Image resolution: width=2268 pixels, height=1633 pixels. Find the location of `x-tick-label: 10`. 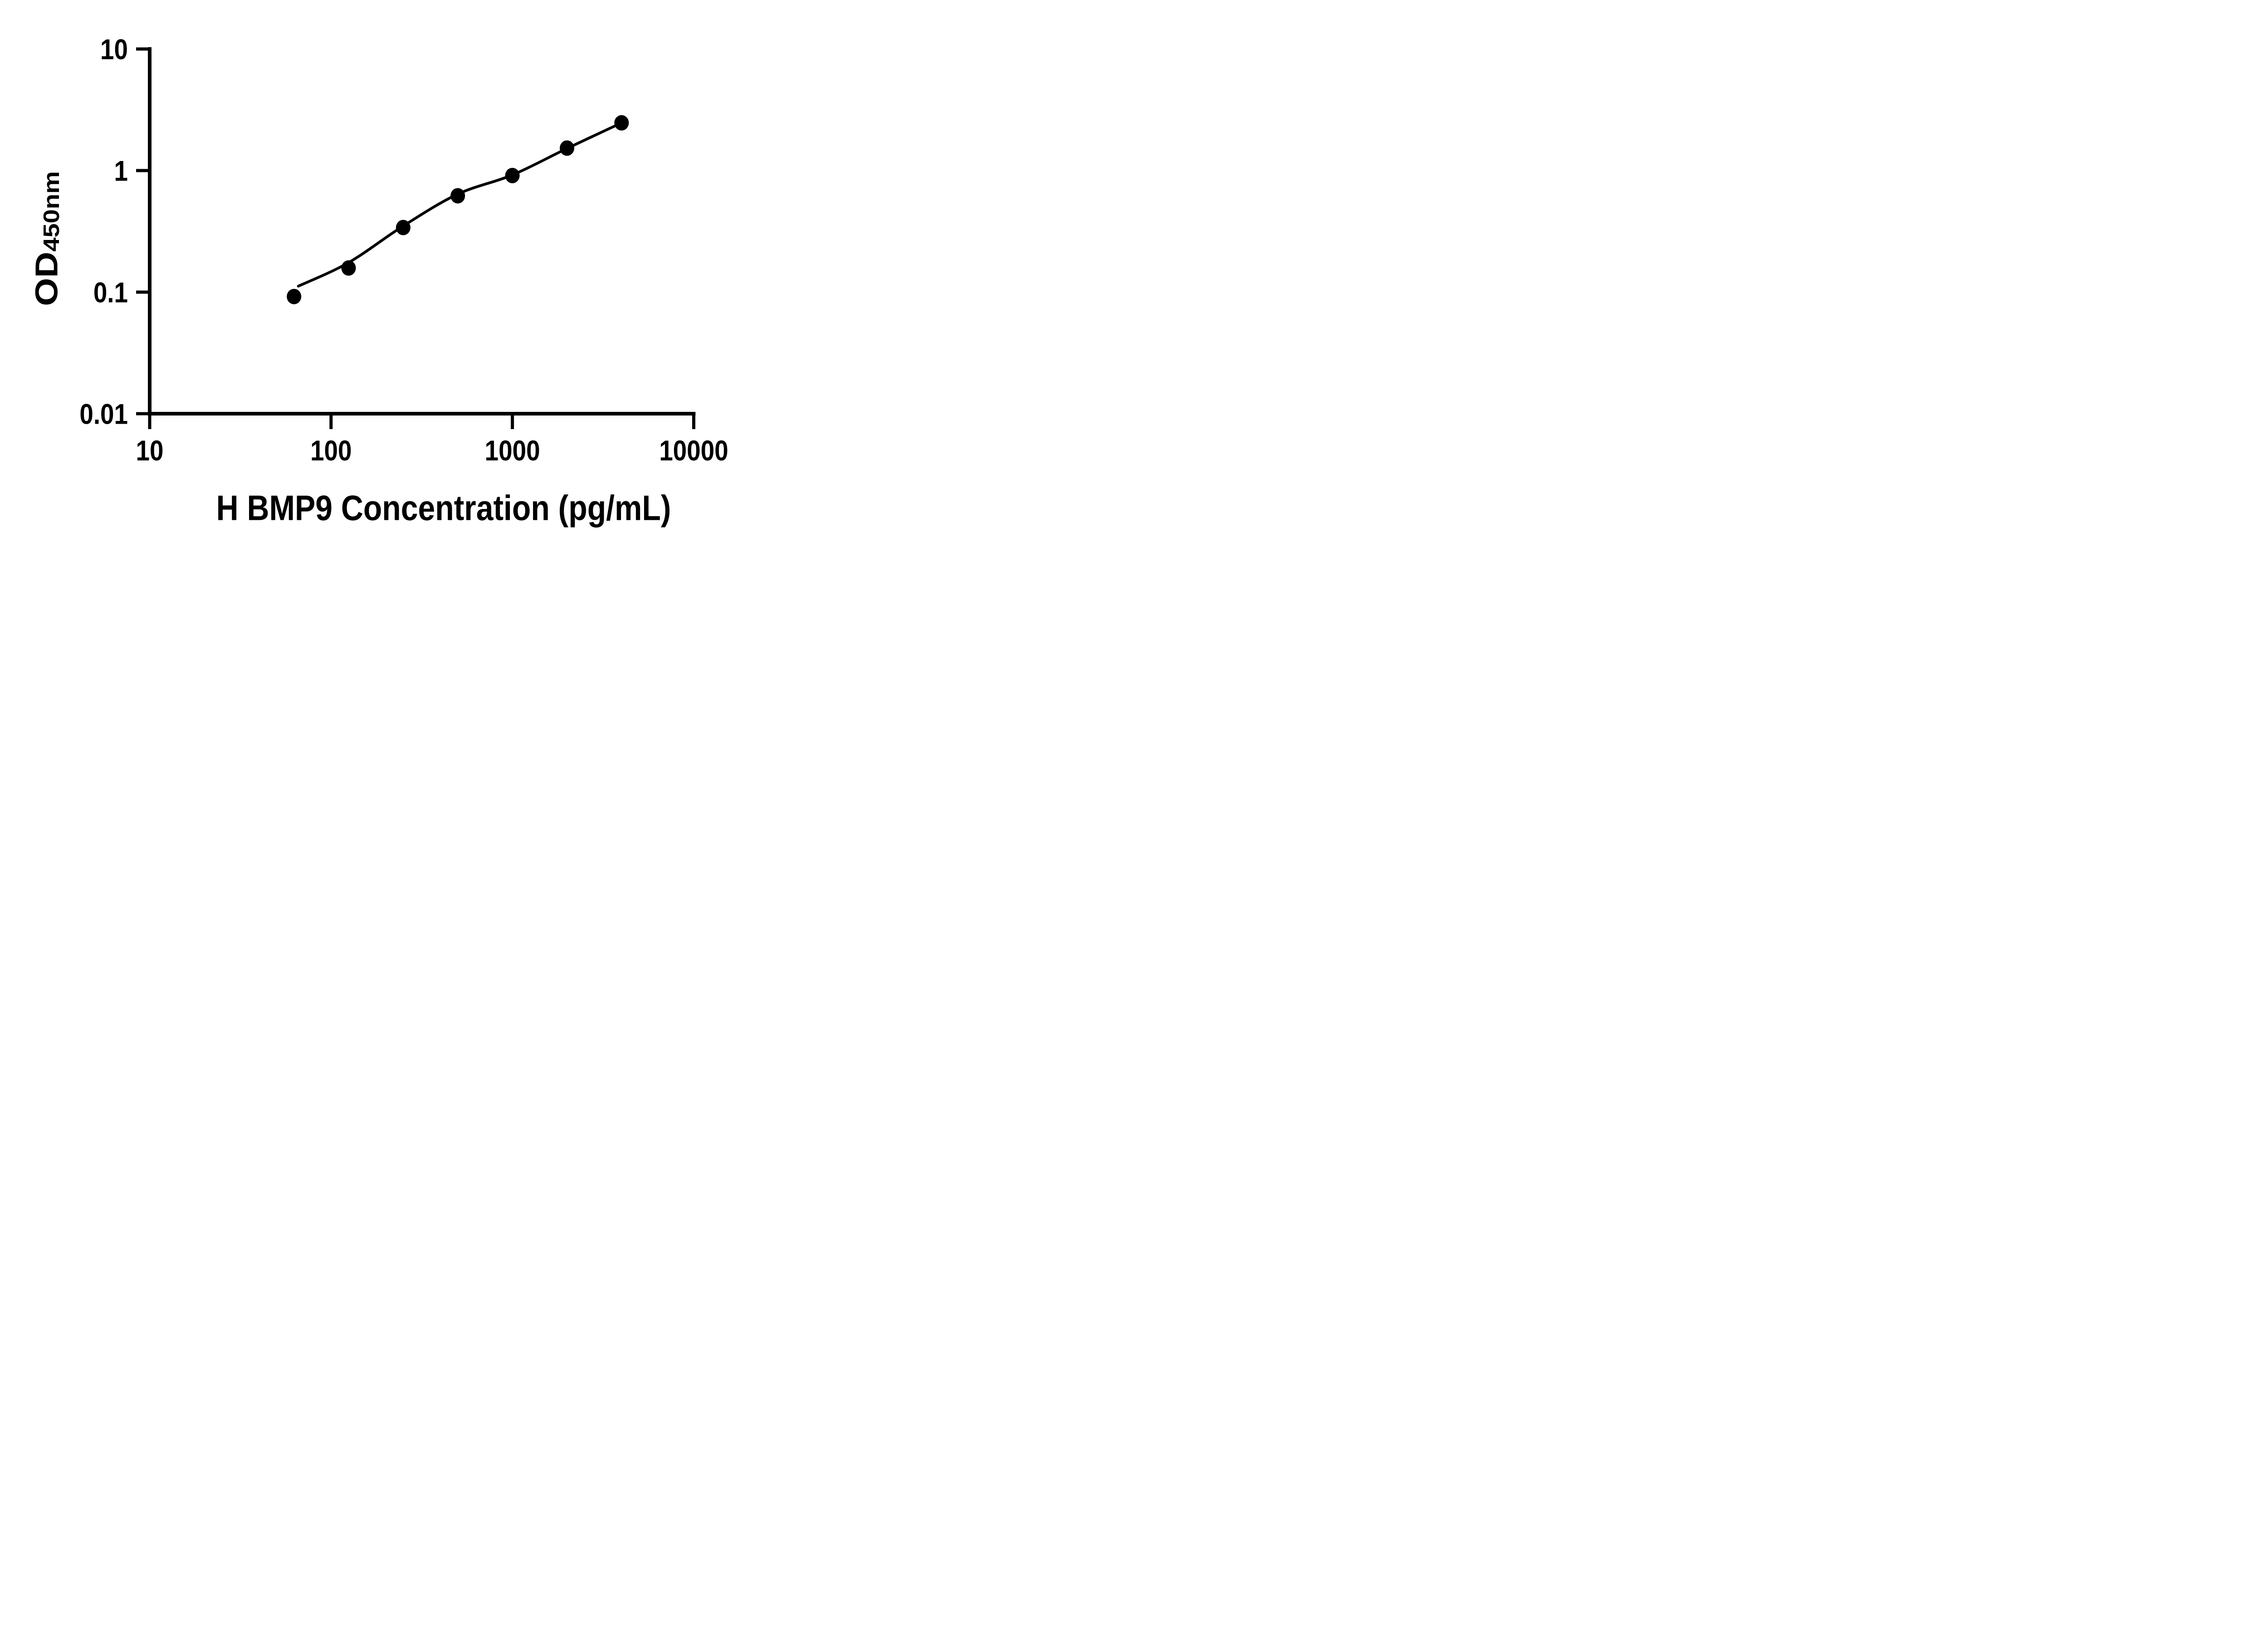

x-tick-label: 10 is located at coordinates (150, 450).